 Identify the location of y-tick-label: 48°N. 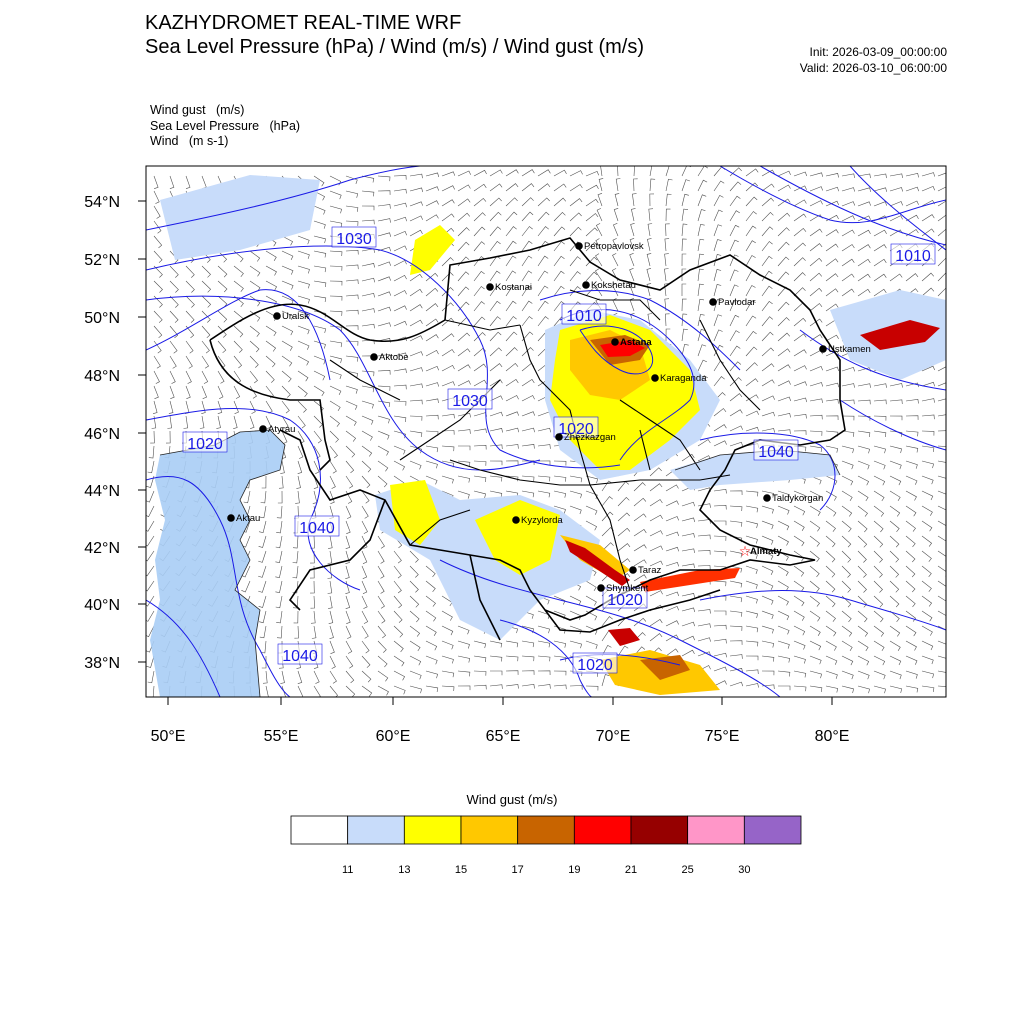
(102, 376).